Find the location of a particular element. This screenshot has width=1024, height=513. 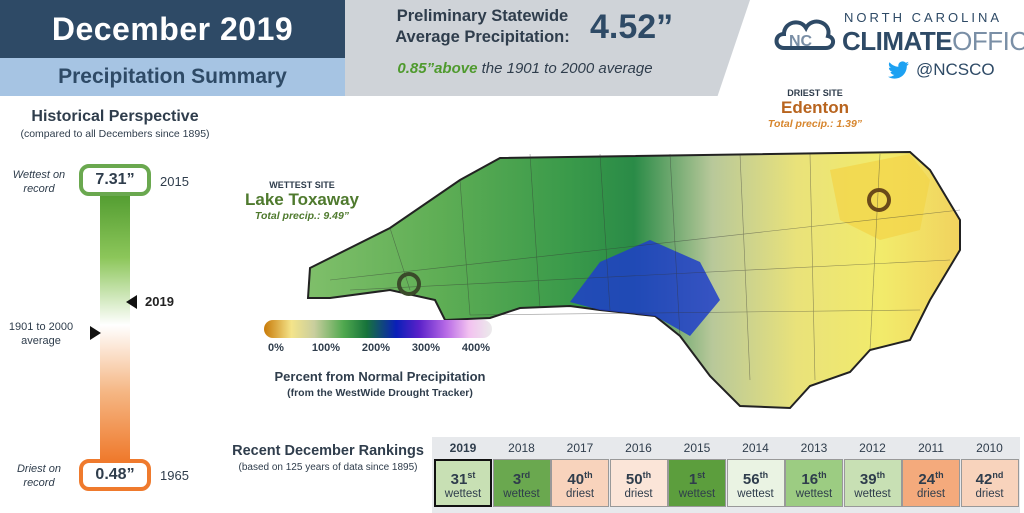

ranking-number: 42nd is located at coordinates (989, 478).